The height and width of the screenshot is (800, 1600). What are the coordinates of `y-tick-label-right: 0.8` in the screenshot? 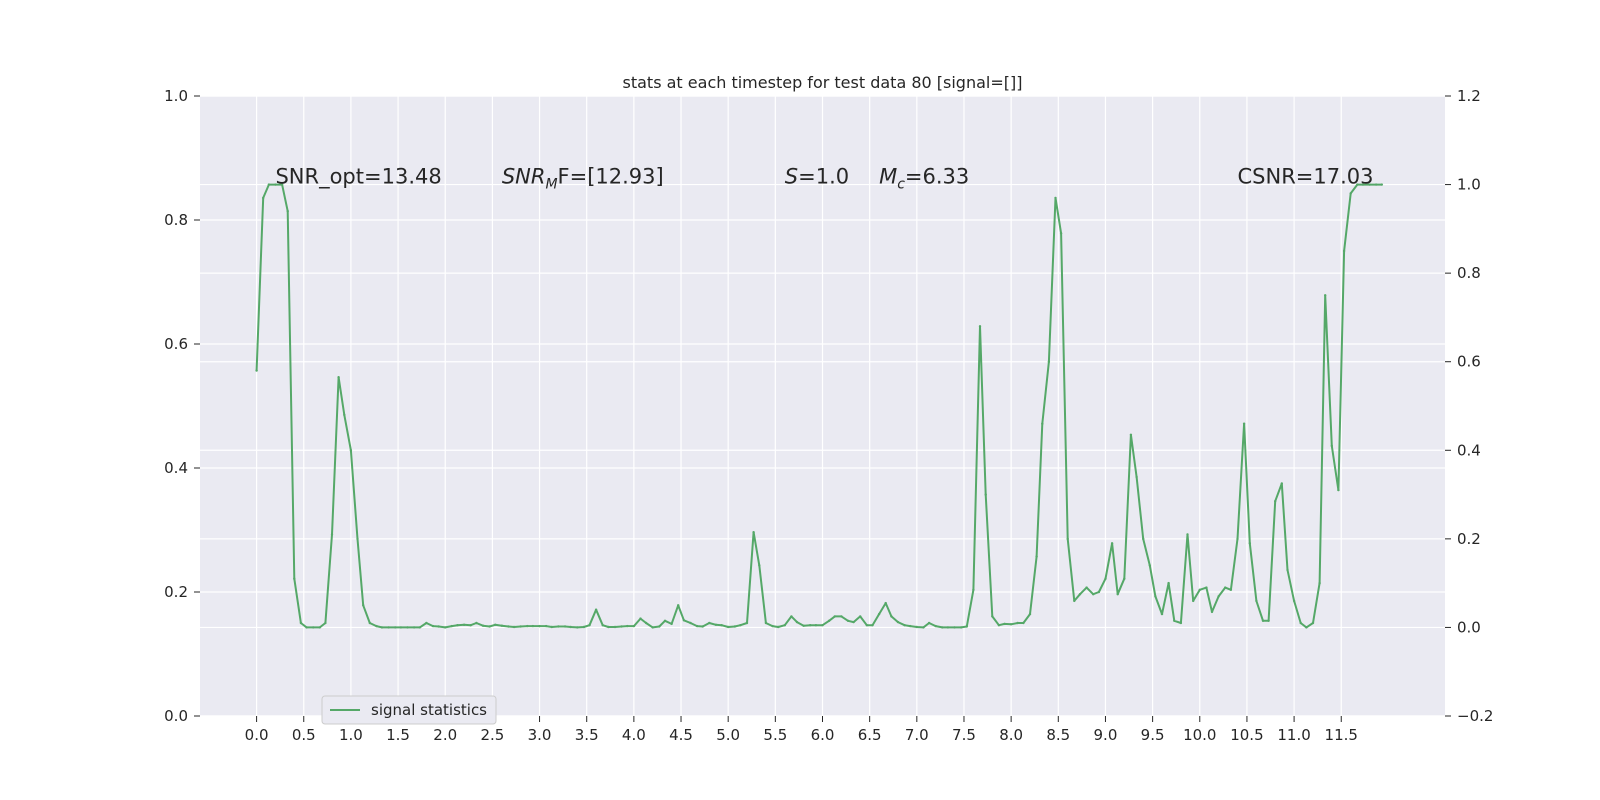 It's located at (1469, 273).